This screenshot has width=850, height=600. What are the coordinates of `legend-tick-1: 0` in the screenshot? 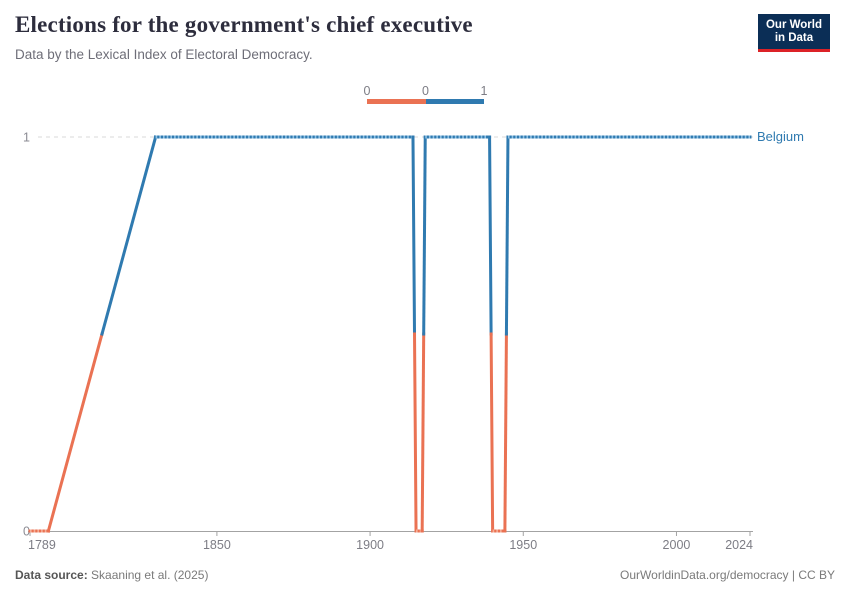 It's located at (425, 91).